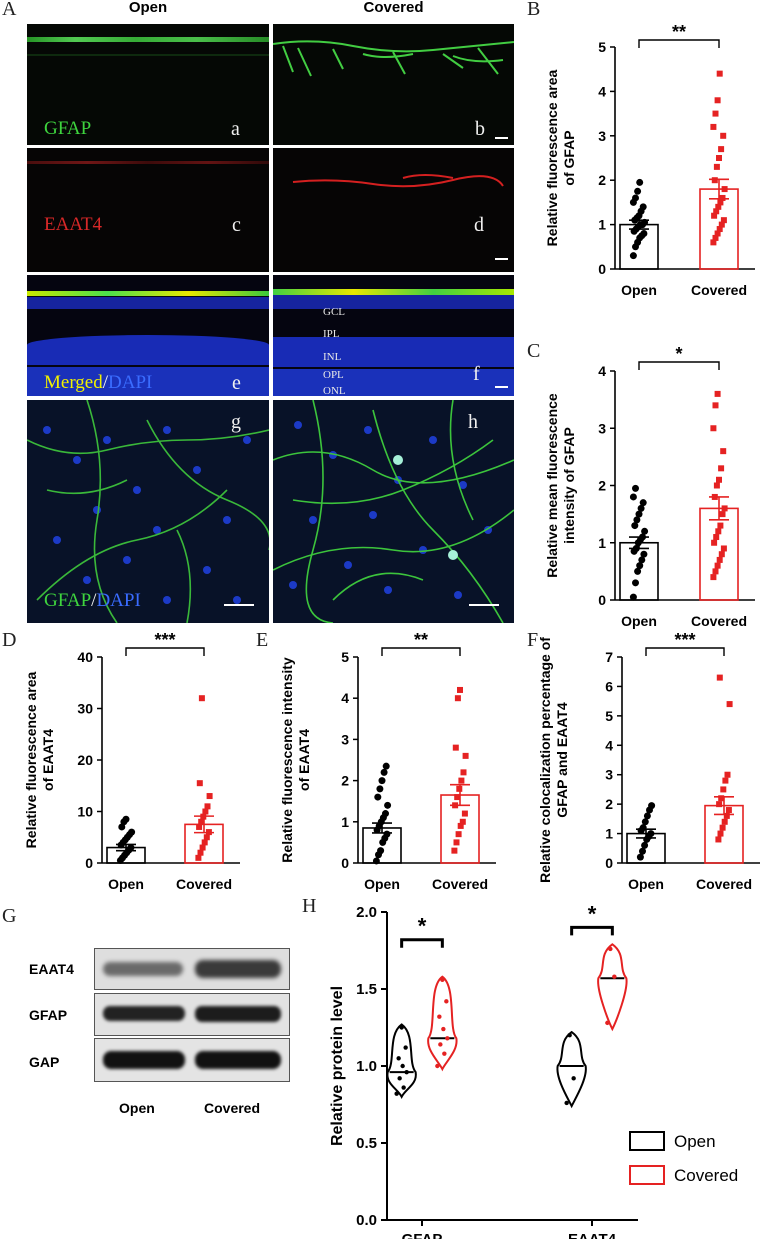 Image resolution: width=771 pixels, height=1239 pixels. I want to click on significance-label: *, so click(422, 926).